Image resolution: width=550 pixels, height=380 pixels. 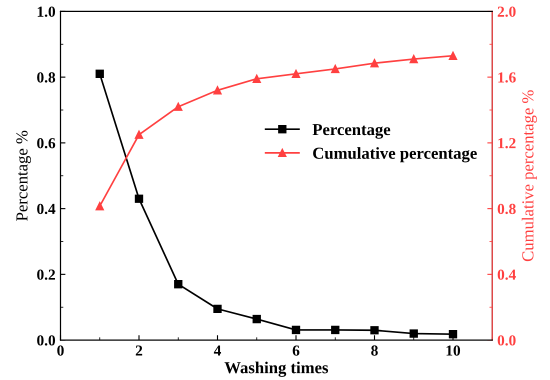 I want to click on y-tick-label: 0.0, so click(x=46, y=340).